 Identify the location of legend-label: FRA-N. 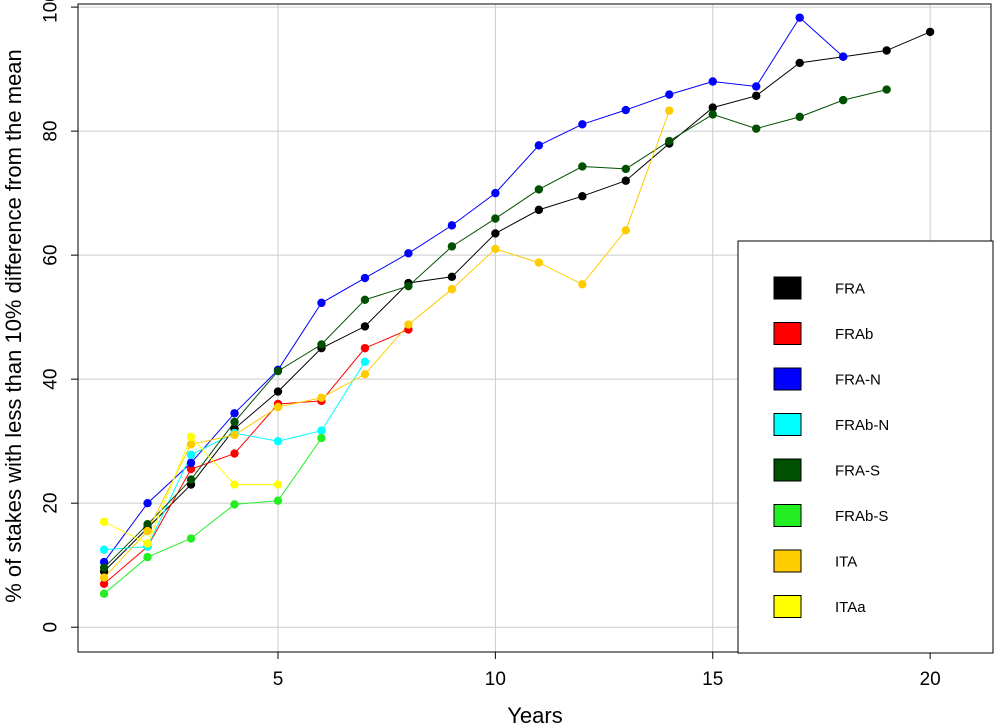
(858, 379).